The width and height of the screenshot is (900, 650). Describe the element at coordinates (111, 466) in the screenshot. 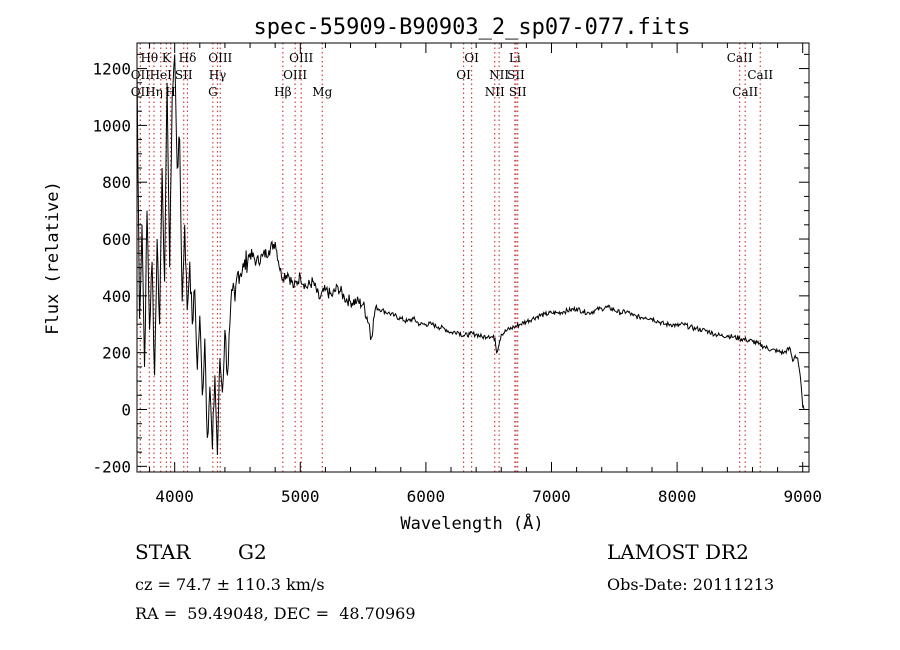

I see `y-tick-label: -200` at that location.